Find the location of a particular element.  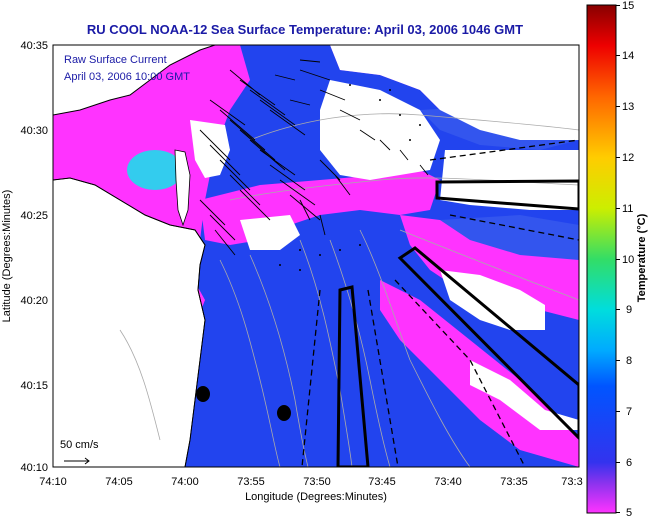

coastline is located at coordinates (129, 322).